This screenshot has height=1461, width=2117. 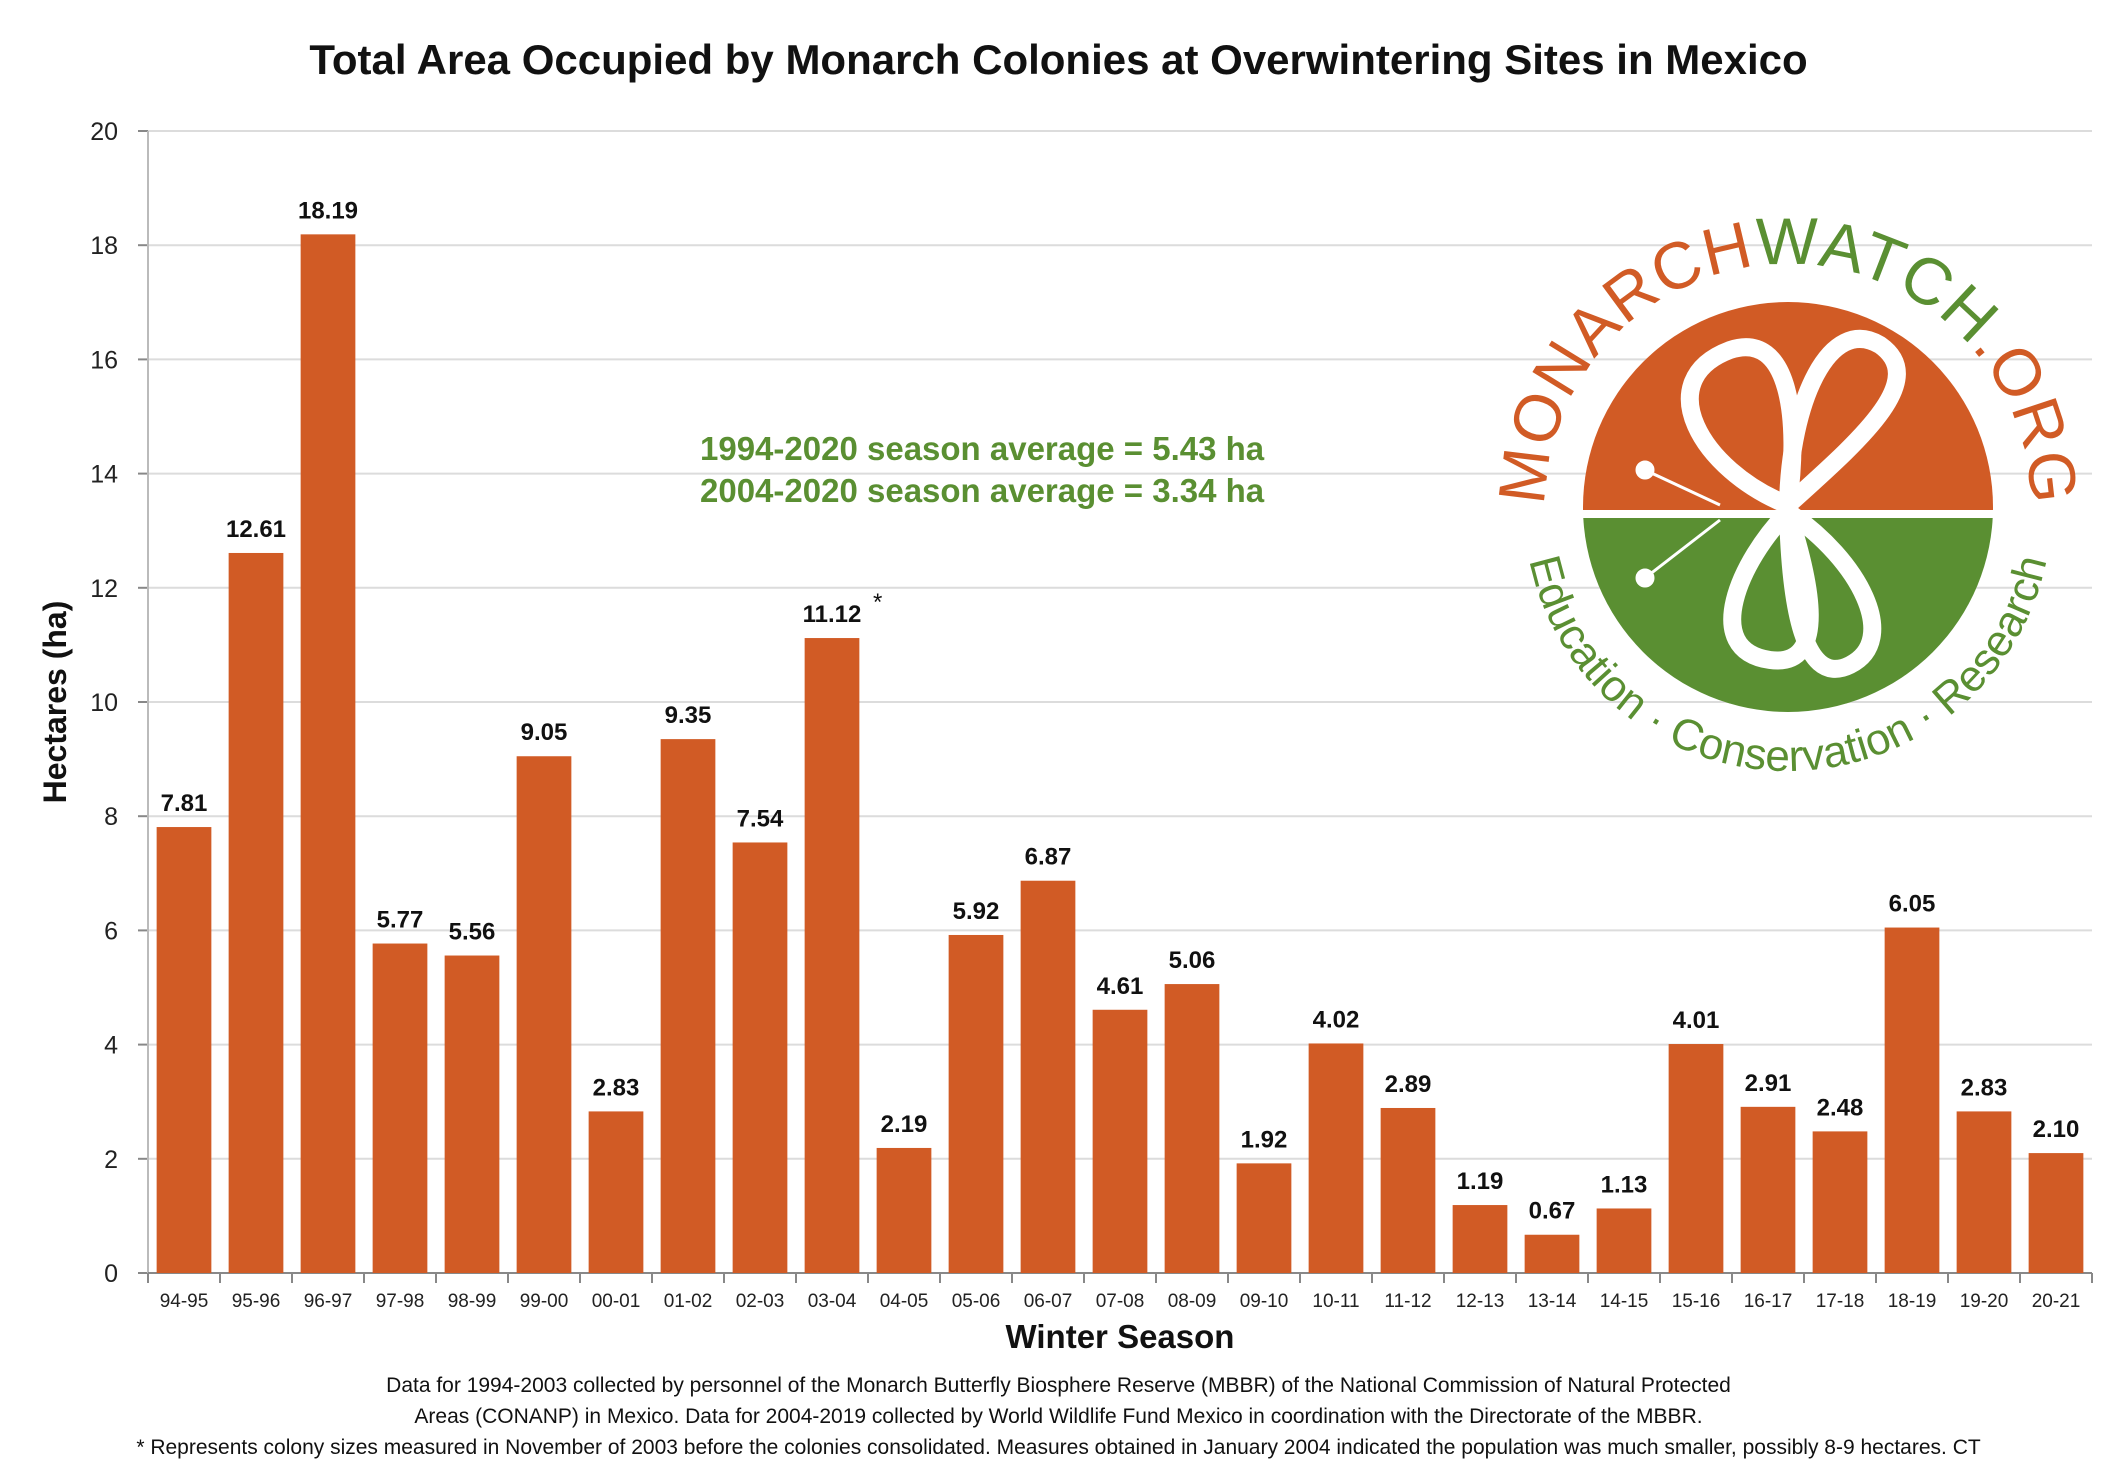 I want to click on data-label: 2.10, so click(x=2056, y=1129).